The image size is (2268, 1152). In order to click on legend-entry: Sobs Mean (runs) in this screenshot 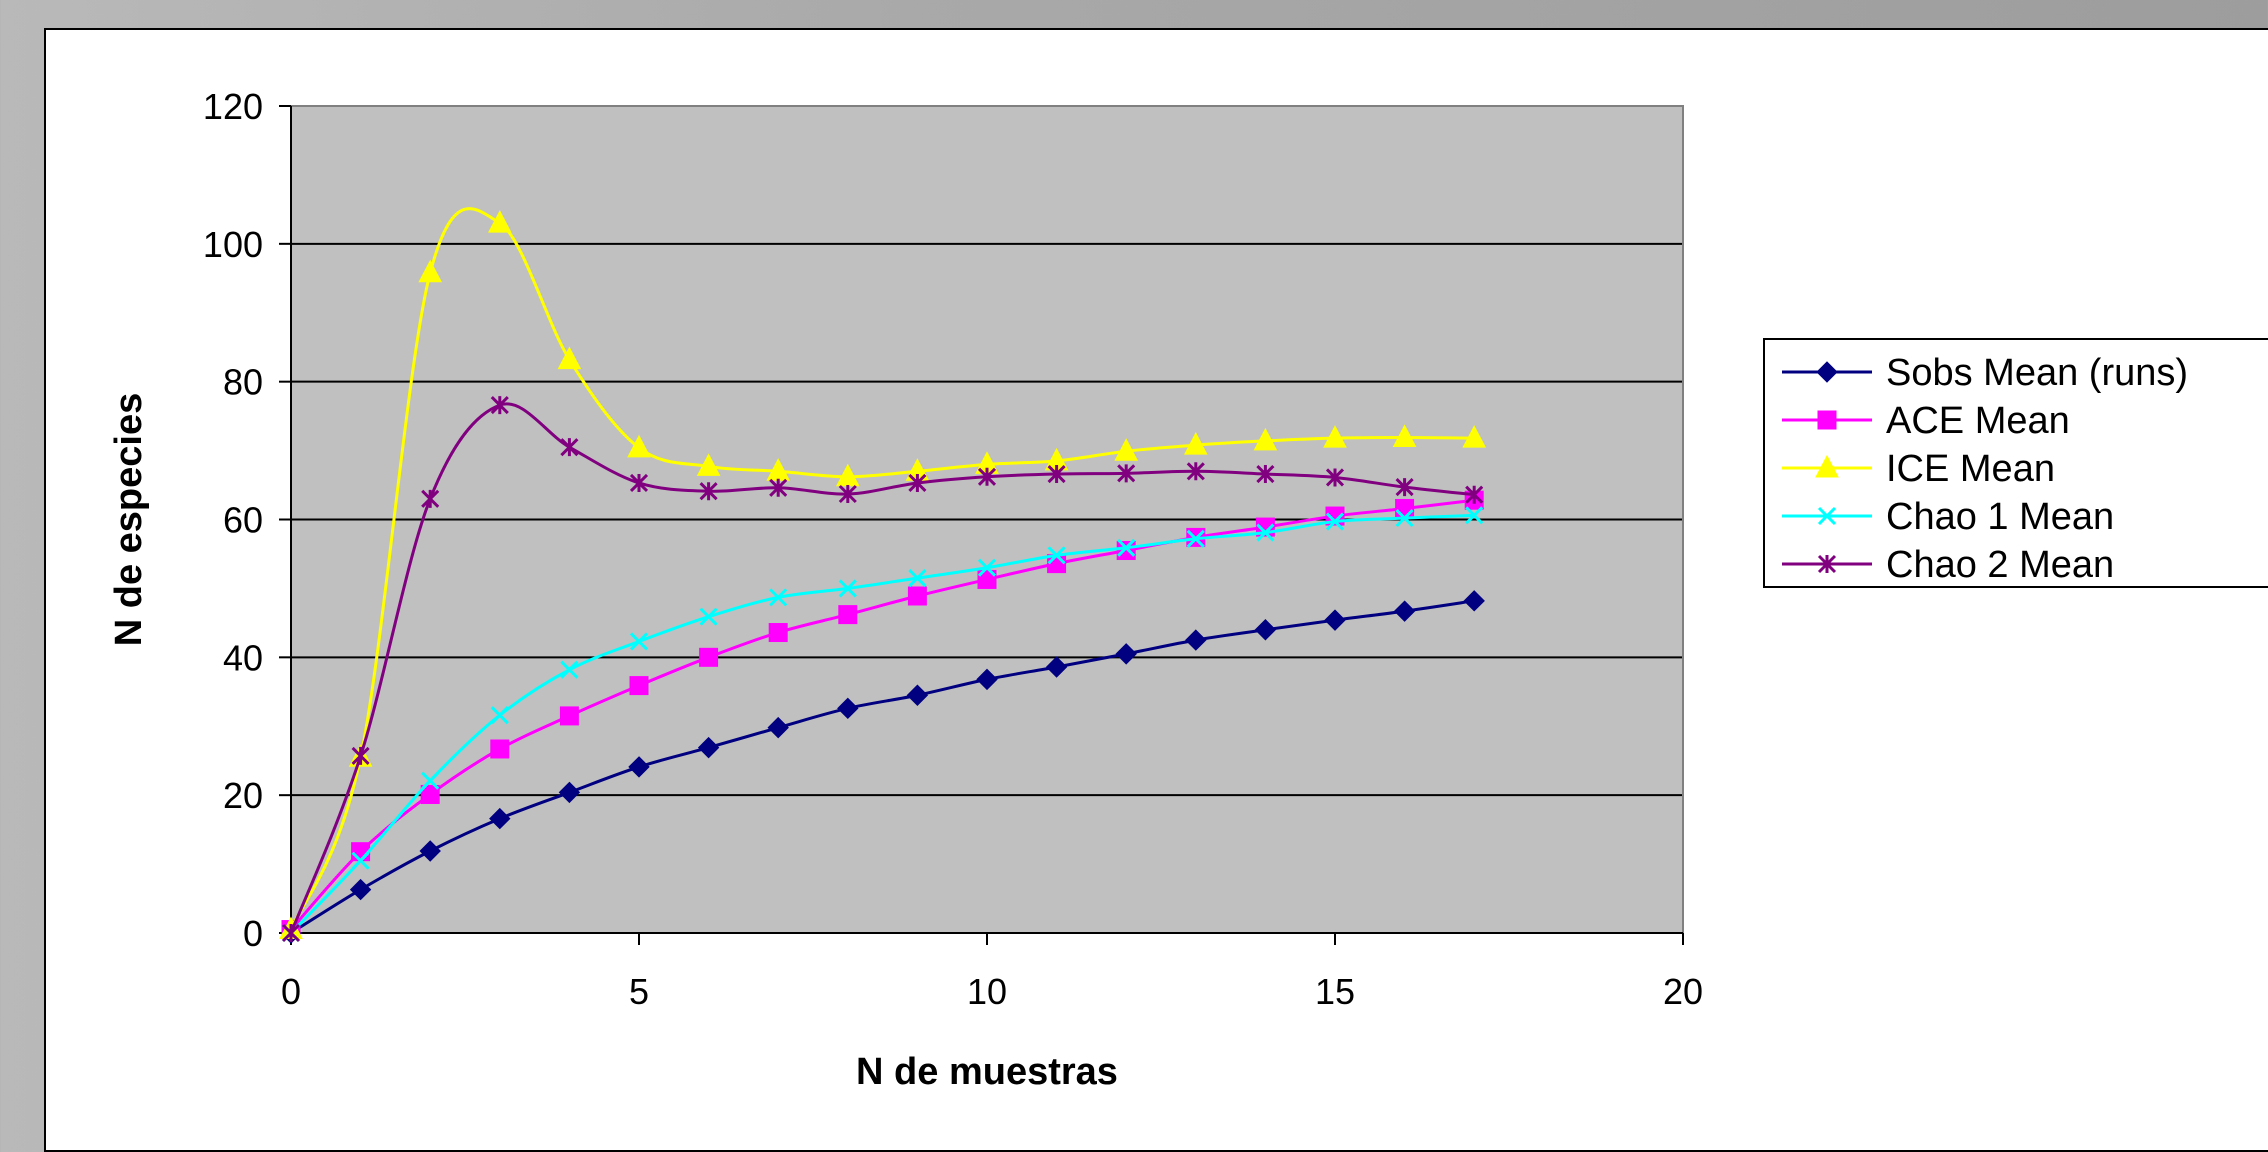, I will do `click(1985, 373)`.